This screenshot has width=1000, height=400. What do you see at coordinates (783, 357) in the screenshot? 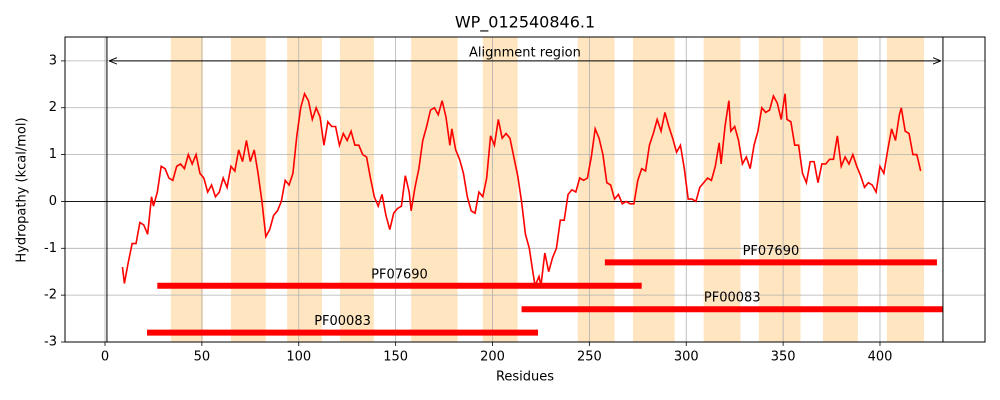
I see `x-tick-label: 350` at bounding box center [783, 357].